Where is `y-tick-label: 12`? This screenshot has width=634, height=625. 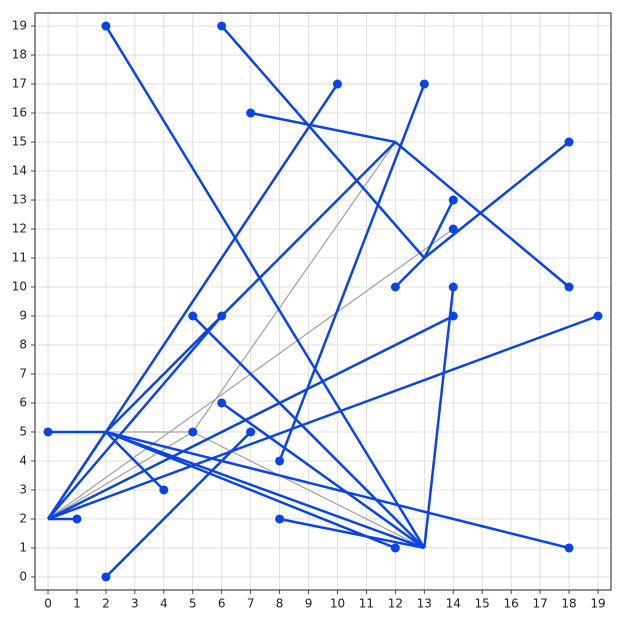 y-tick-label: 12 is located at coordinates (19, 229).